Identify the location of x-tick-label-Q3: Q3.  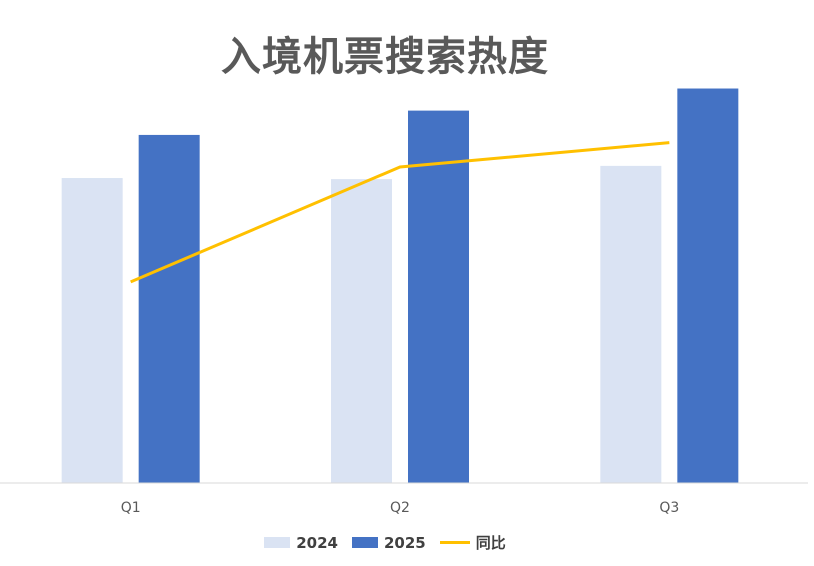
(669, 508).